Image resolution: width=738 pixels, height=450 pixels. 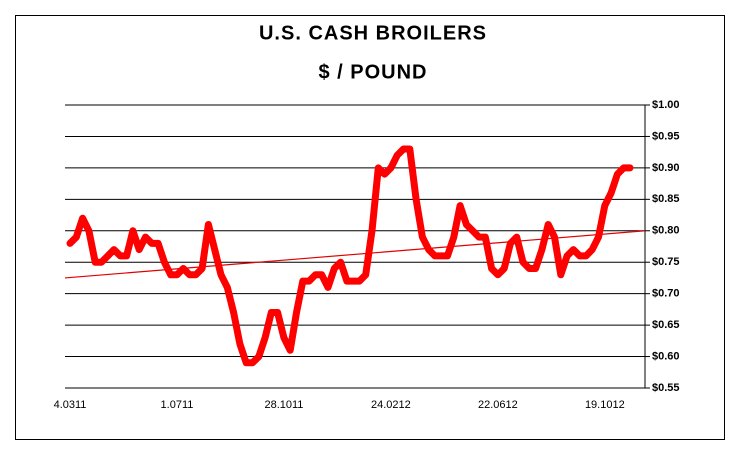 I want to click on y-tick-label: $0.75, so click(x=666, y=262).